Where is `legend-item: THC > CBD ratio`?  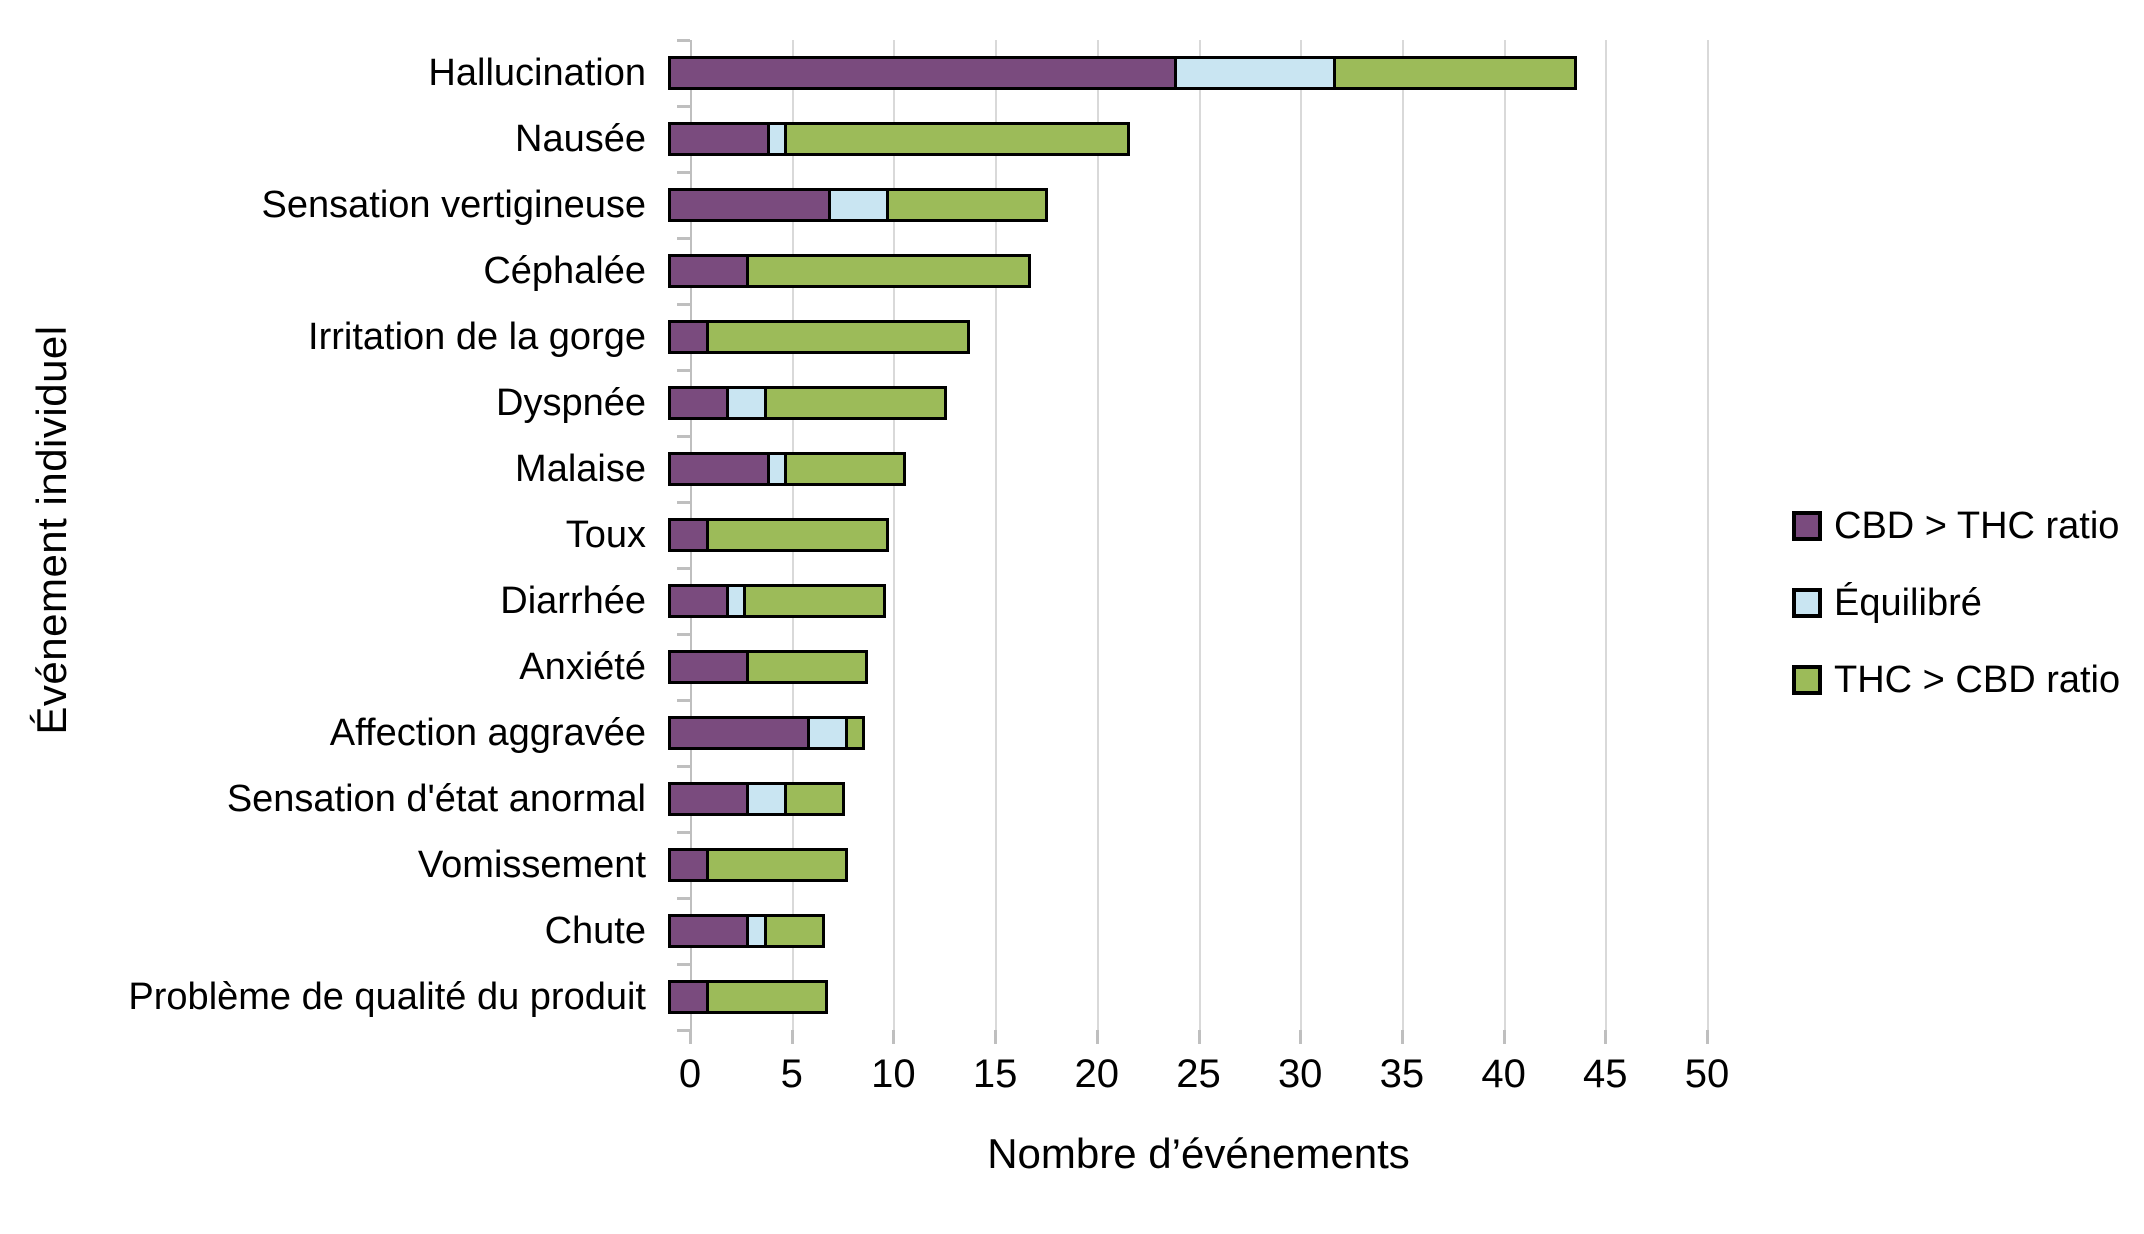
legend-item: THC > CBD ratio is located at coordinates (1956, 680).